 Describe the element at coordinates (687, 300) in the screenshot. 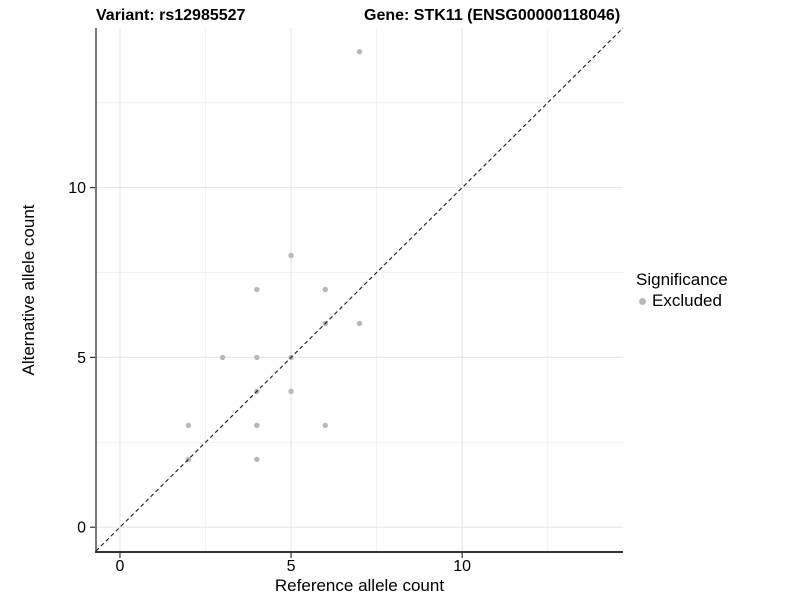

I see `legend-item-label: Excluded` at that location.